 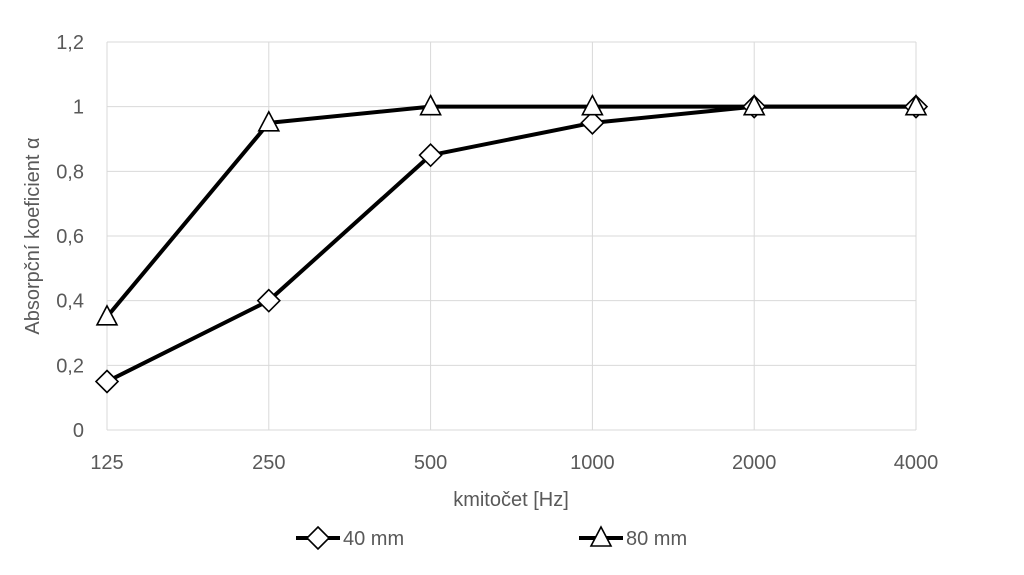 I want to click on x-tick-label: 250, so click(x=268, y=463).